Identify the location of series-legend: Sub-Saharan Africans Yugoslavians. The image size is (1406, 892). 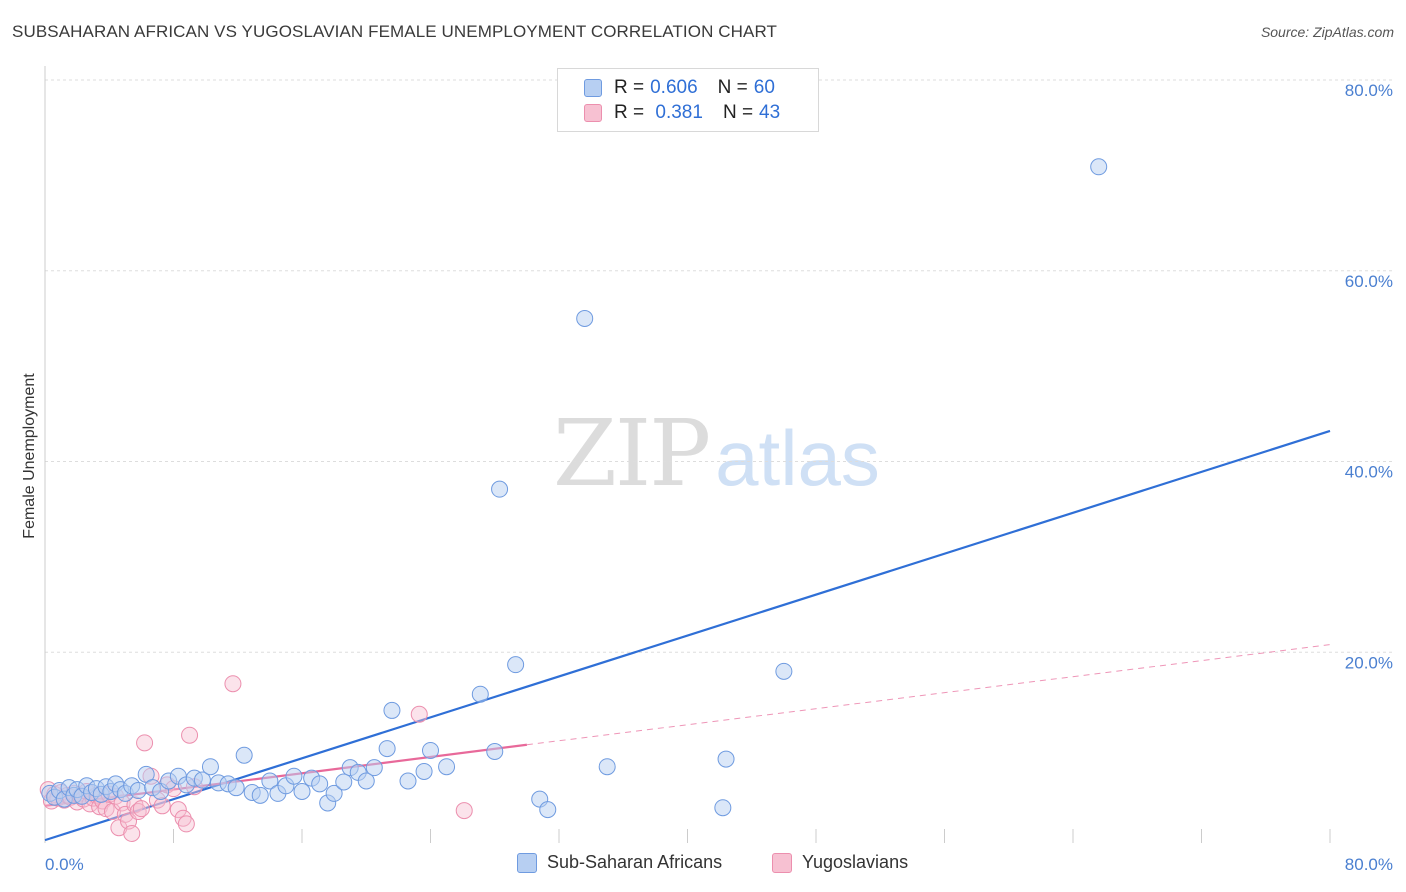
(703, 864).